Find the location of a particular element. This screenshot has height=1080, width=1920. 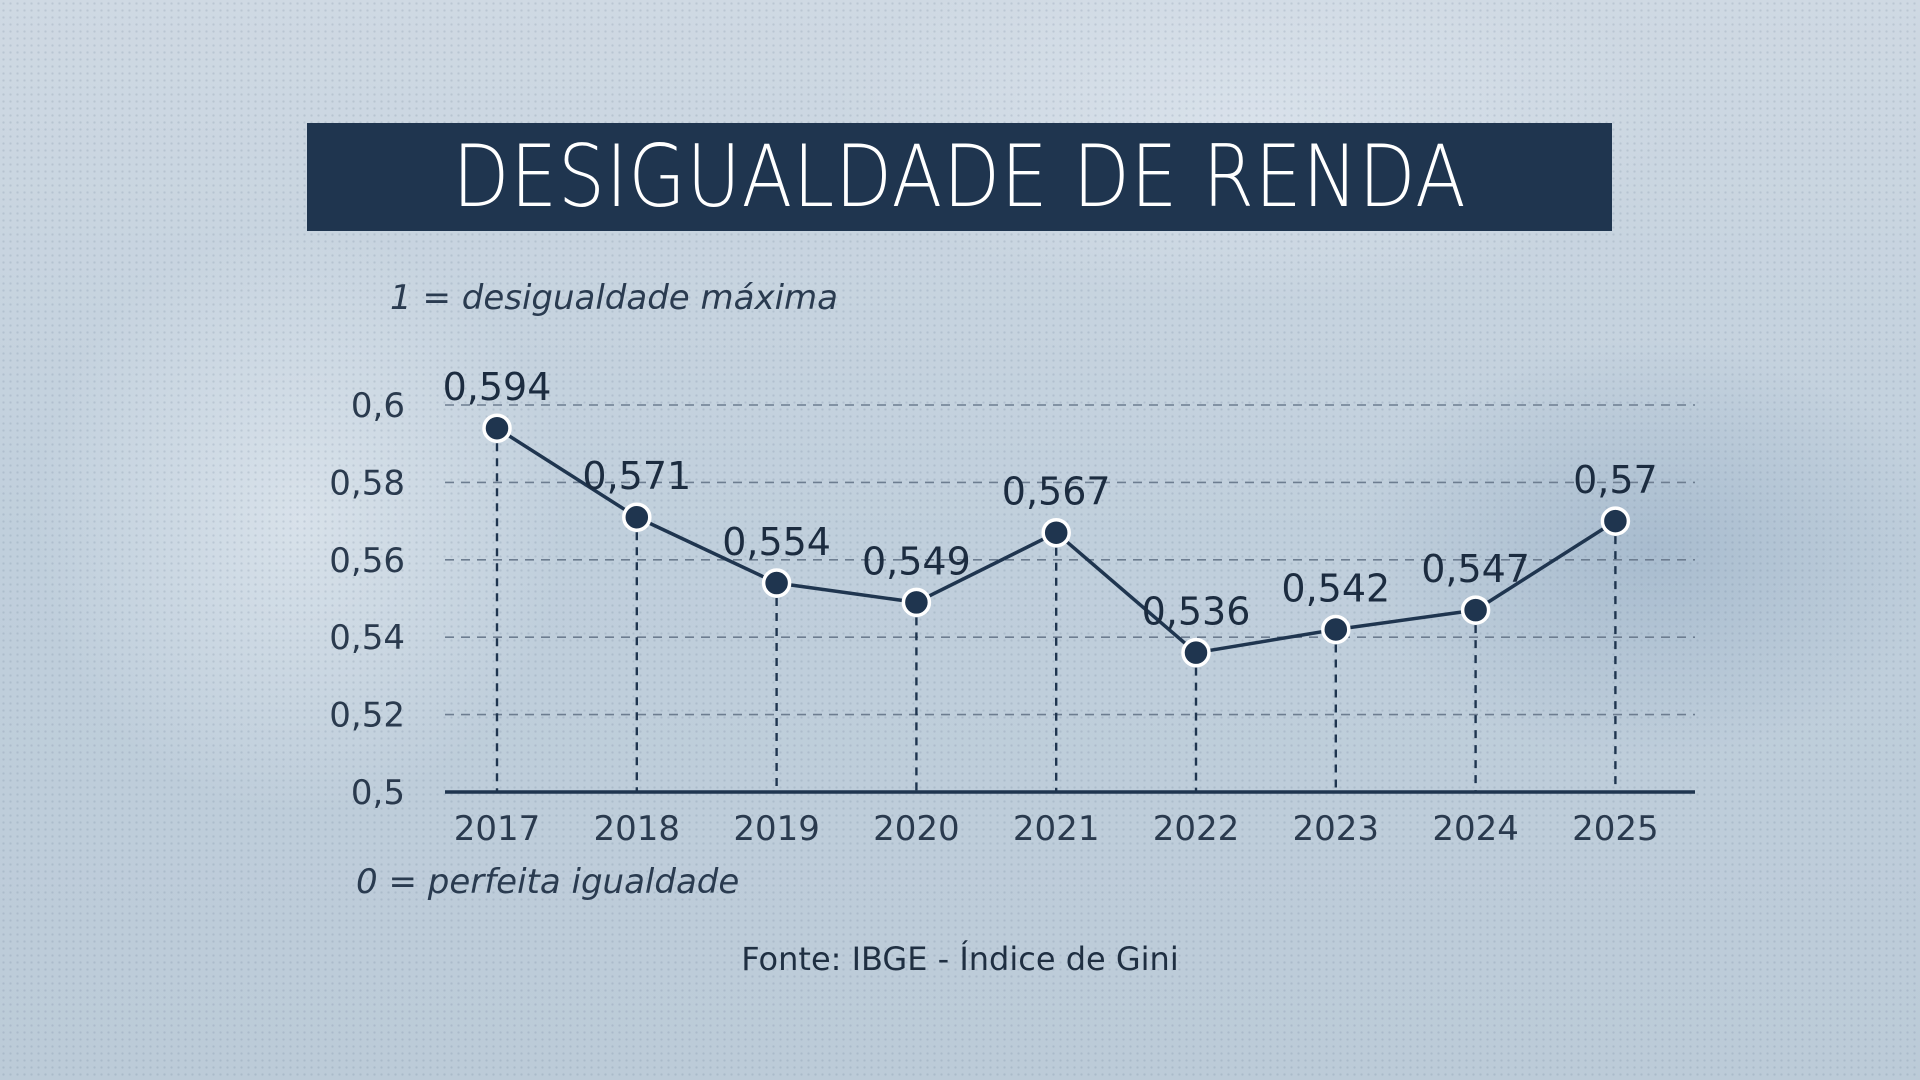

x-tick-label: 2019 is located at coordinates (776, 829).